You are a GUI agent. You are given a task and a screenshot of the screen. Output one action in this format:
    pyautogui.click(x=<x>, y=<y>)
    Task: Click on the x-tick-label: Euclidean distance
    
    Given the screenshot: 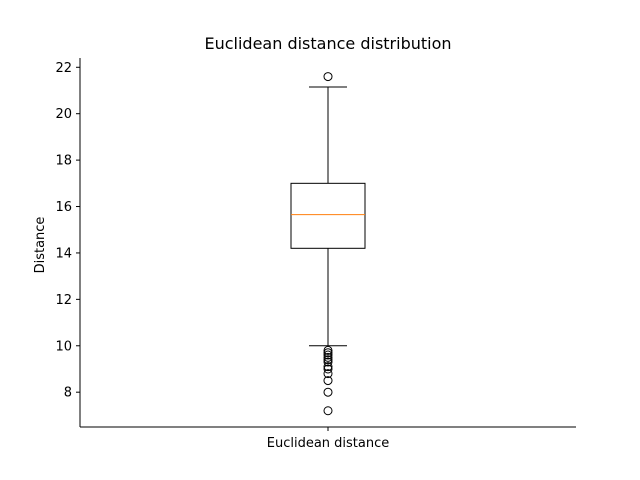 What is the action you would take?
    pyautogui.click(x=328, y=443)
    